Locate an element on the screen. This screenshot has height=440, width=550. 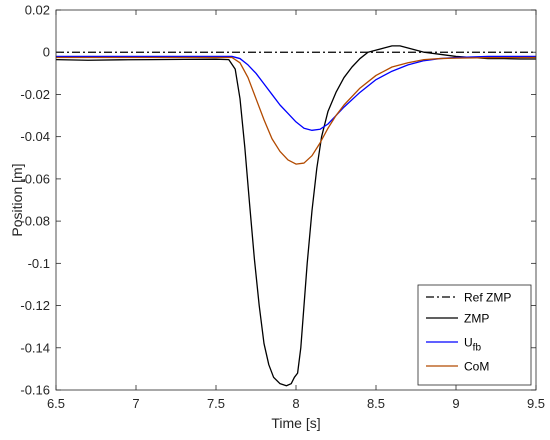
legend-label: Ref ZMP is located at coordinates (487, 298).